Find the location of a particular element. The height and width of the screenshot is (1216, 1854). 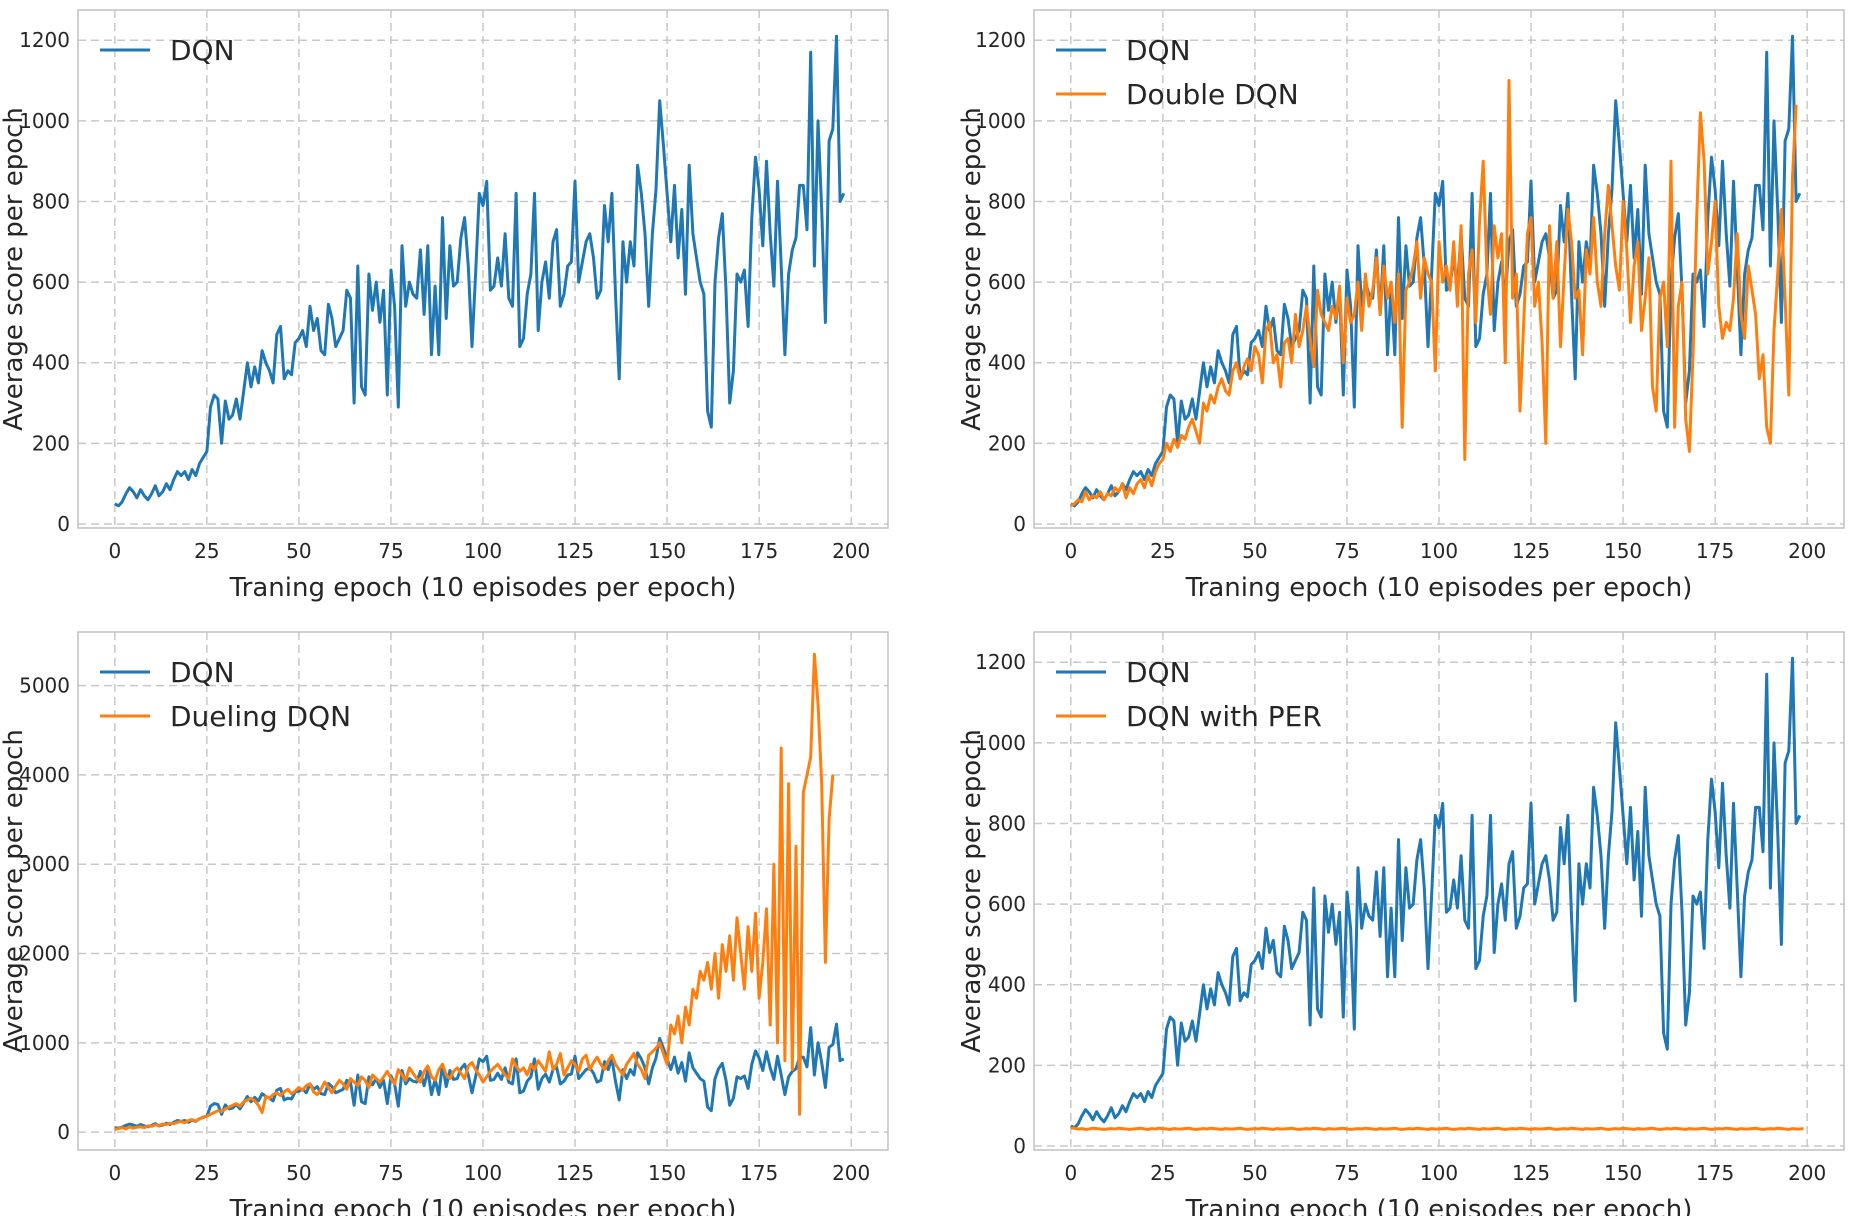

legend-label-double: Double DQN is located at coordinates (1212, 94).